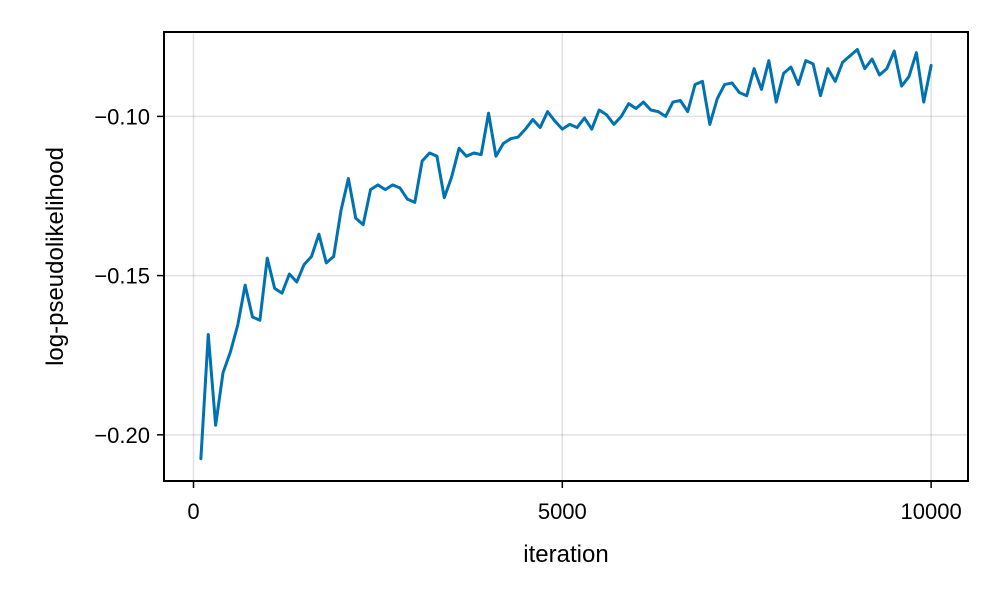 The width and height of the screenshot is (1000, 600). What do you see at coordinates (931, 511) in the screenshot?
I see `x-tick-label: 10000` at bounding box center [931, 511].